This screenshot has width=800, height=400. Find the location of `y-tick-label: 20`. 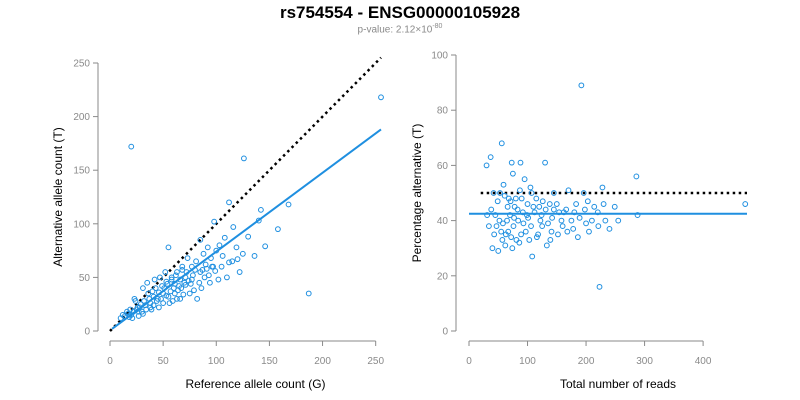

y-tick-label: 20 is located at coordinates (443, 276).